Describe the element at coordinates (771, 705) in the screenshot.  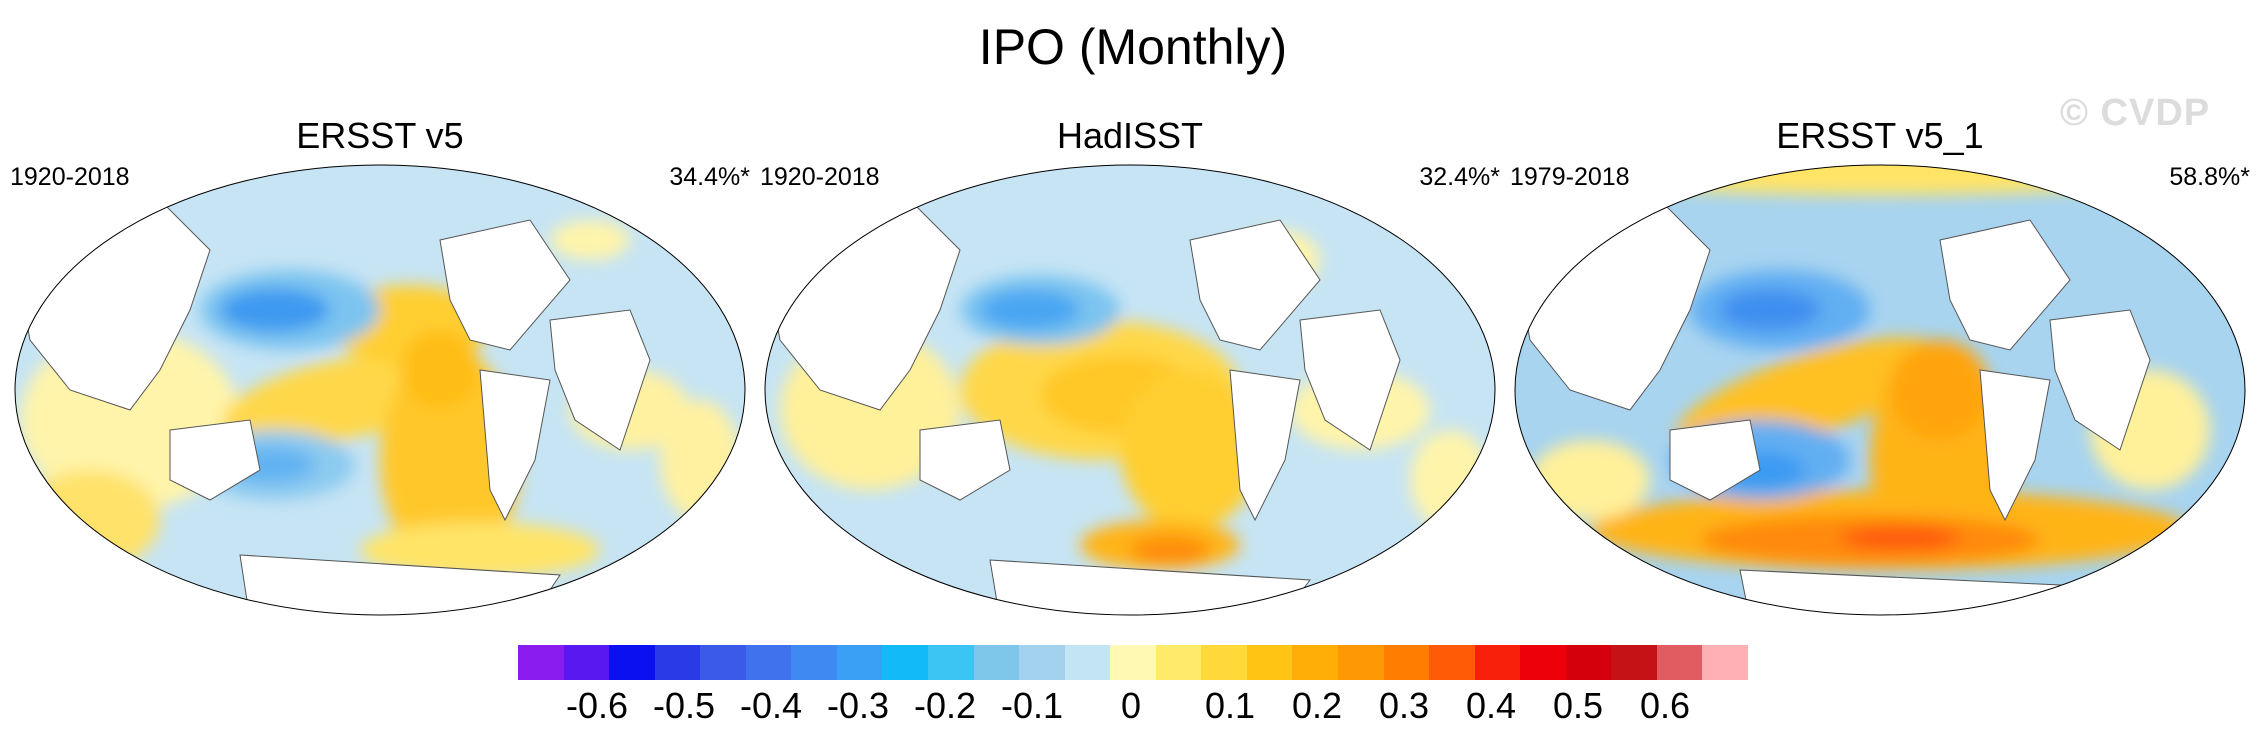
I see `colorbar-tick-label: -0.4` at that location.